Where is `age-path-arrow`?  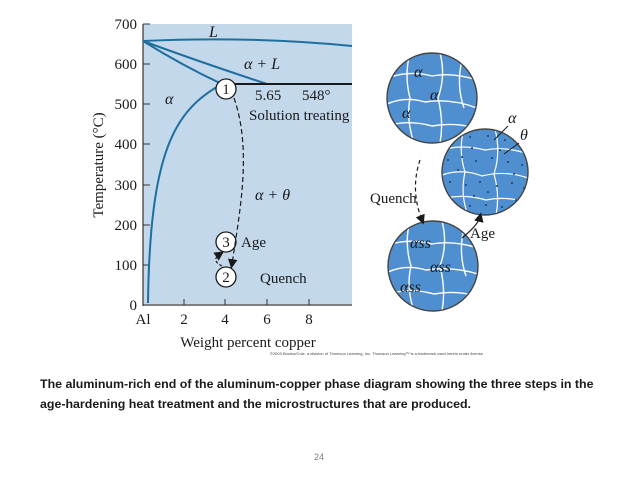 age-path-arrow is located at coordinates (218, 259).